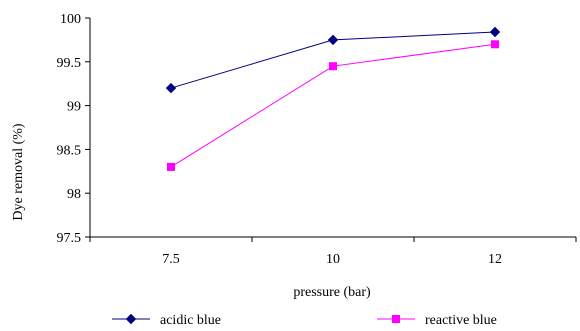 Image resolution: width=580 pixels, height=331 pixels. I want to click on legend-marker-acidic-blue, so click(131, 319).